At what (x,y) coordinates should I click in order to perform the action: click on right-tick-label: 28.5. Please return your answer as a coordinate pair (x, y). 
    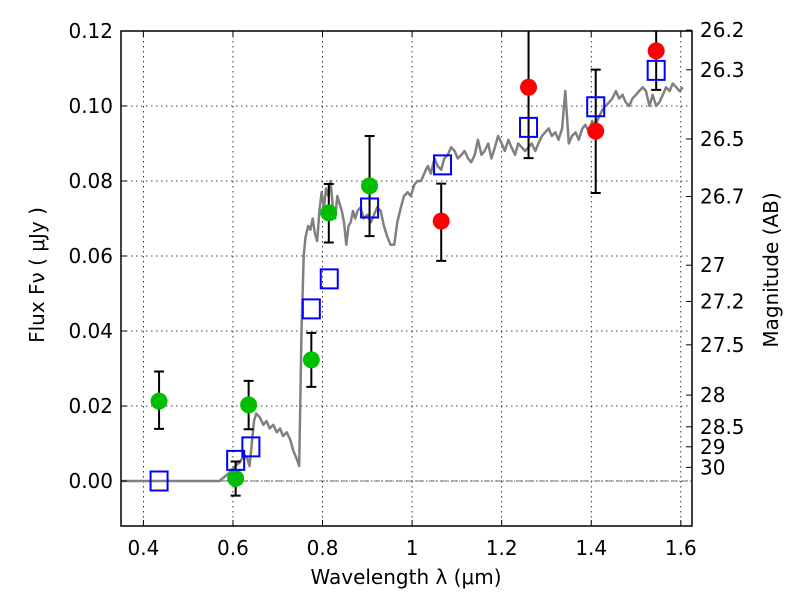
    Looking at the image, I should click on (722, 427).